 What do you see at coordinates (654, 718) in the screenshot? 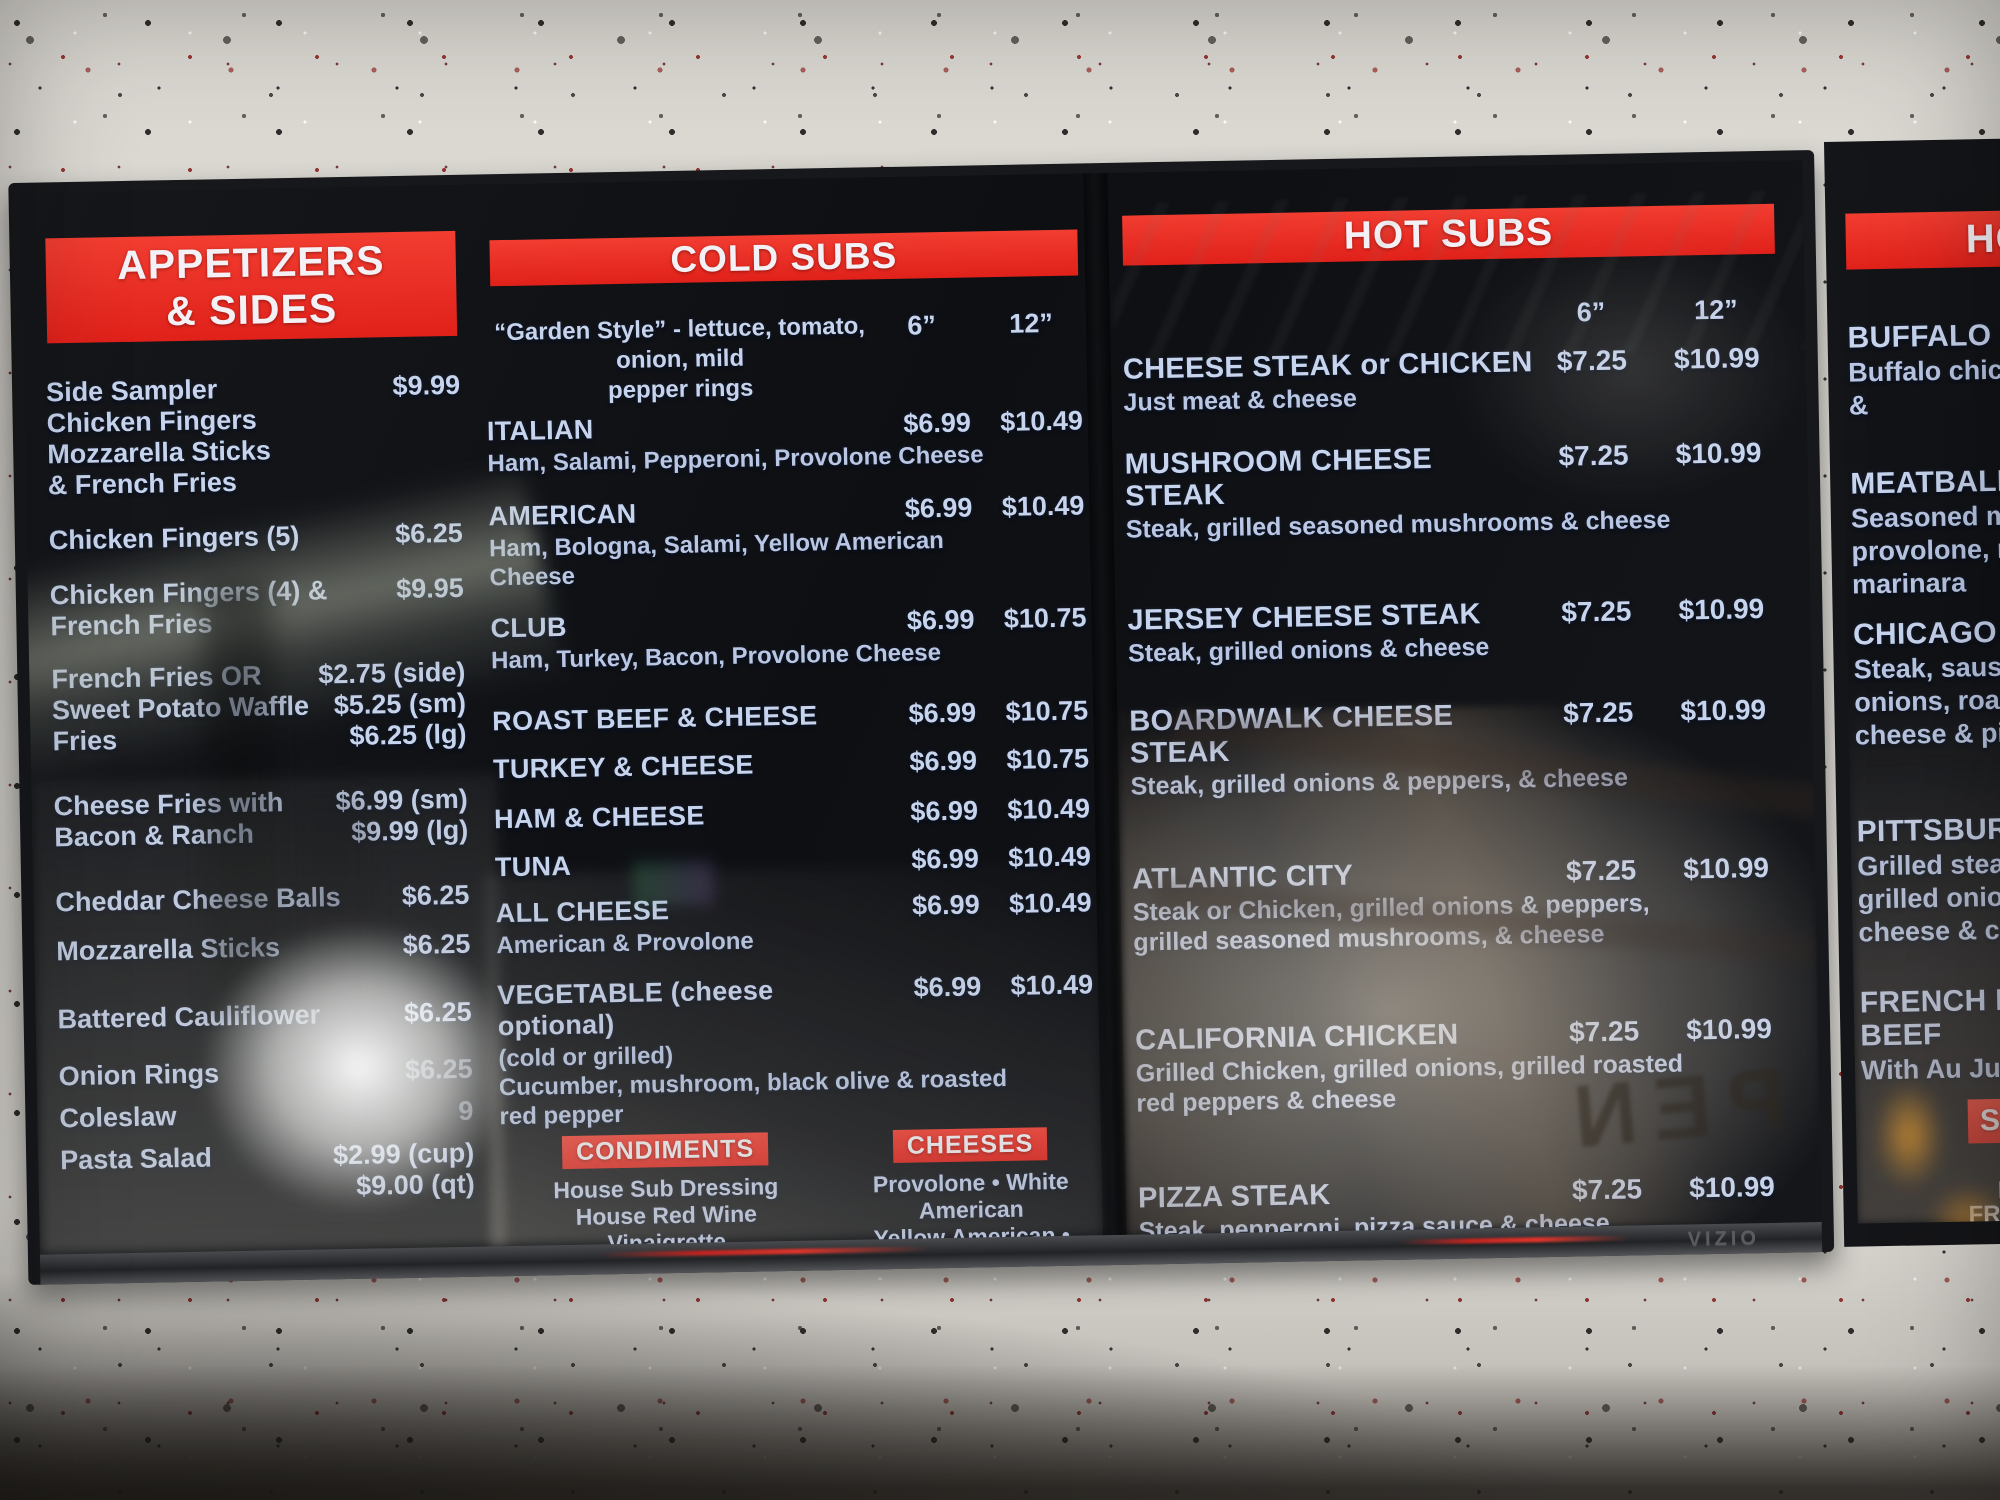
I see `item-name: ROAST BEEF & CHEESE` at bounding box center [654, 718].